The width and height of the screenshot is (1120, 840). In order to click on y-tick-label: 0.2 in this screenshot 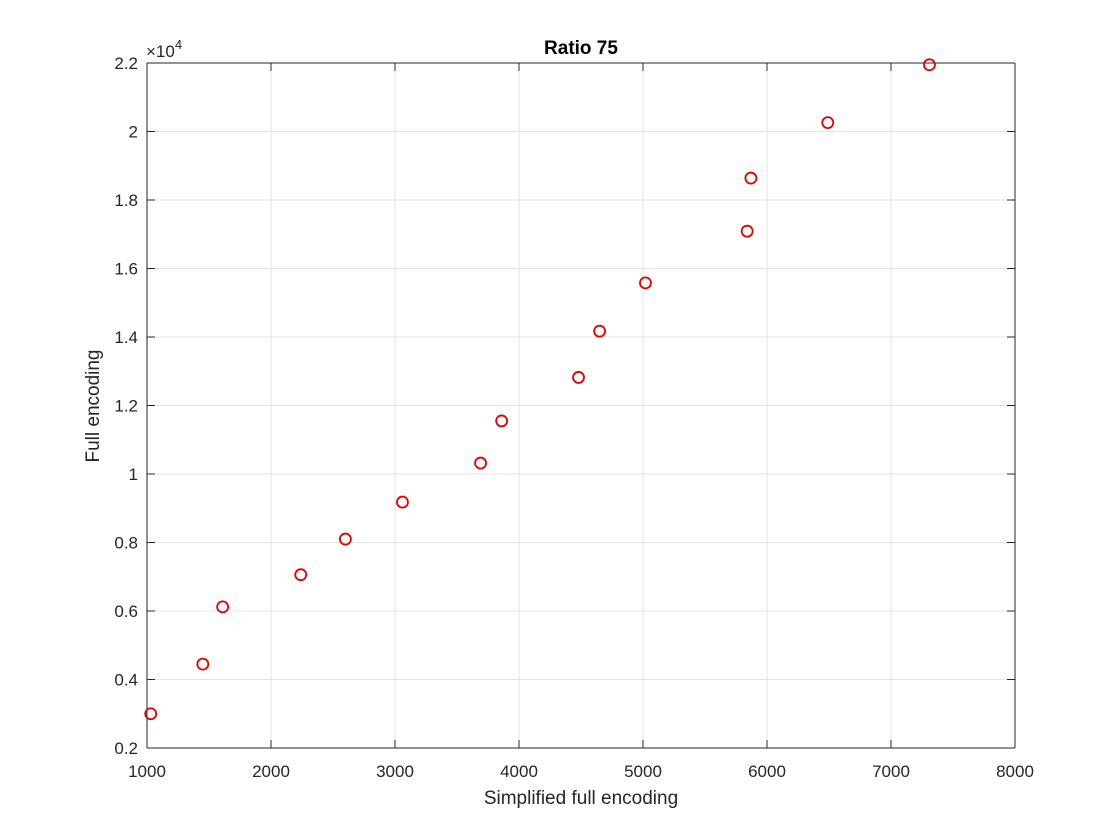, I will do `click(126, 748)`.